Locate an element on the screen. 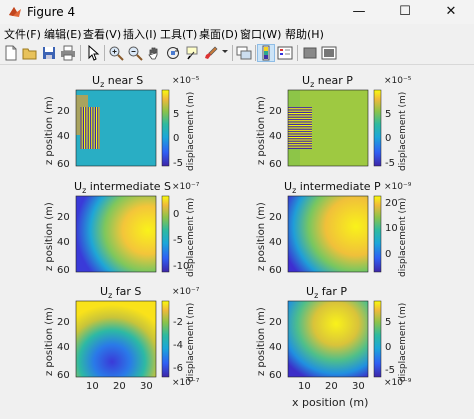  panel-title: Uz intermediate P is located at coordinates (332, 188).